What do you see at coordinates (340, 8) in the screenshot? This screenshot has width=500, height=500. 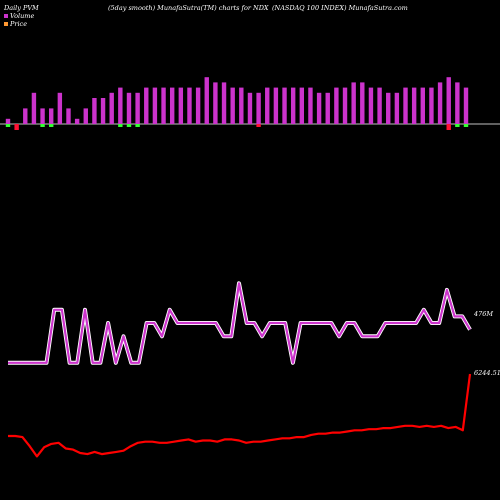 I see `chart-header-right: (NASDAQ 100 INDEX) MunafaSutra.com` at bounding box center [340, 8].